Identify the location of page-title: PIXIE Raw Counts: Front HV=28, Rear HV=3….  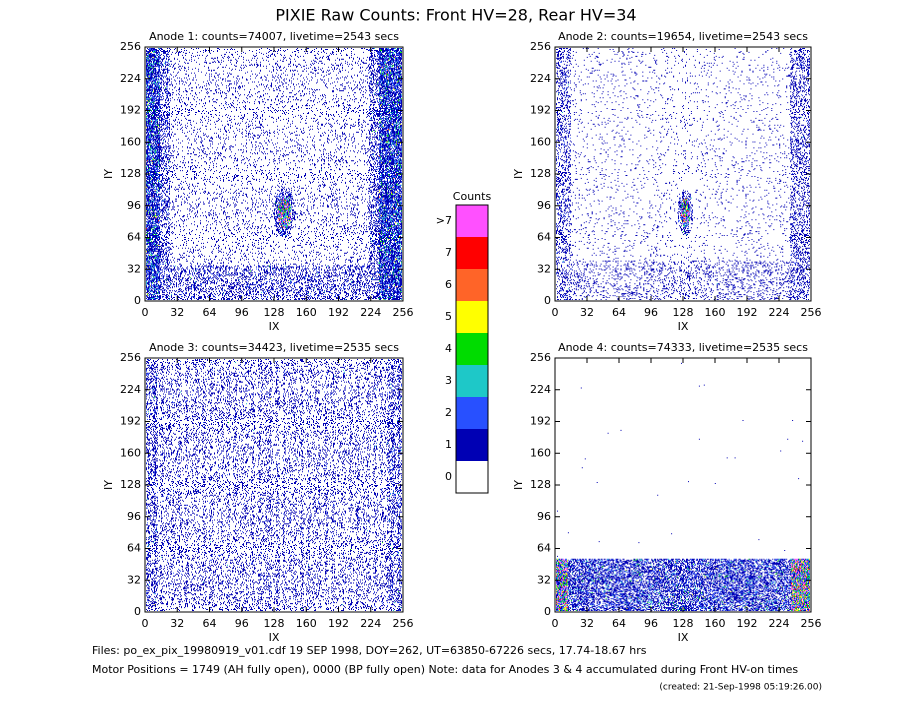
(455, 15).